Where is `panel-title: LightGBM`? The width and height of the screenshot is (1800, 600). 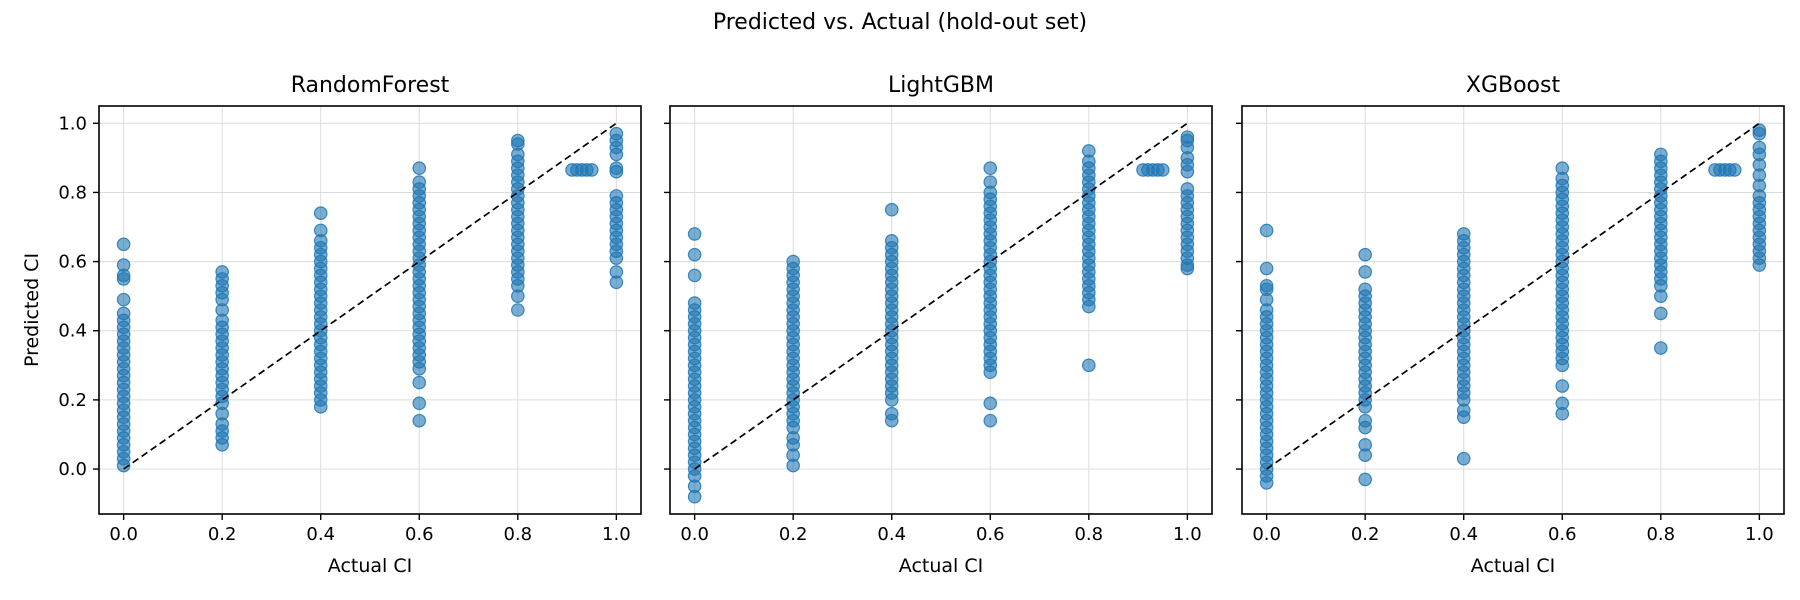
panel-title: LightGBM is located at coordinates (941, 85).